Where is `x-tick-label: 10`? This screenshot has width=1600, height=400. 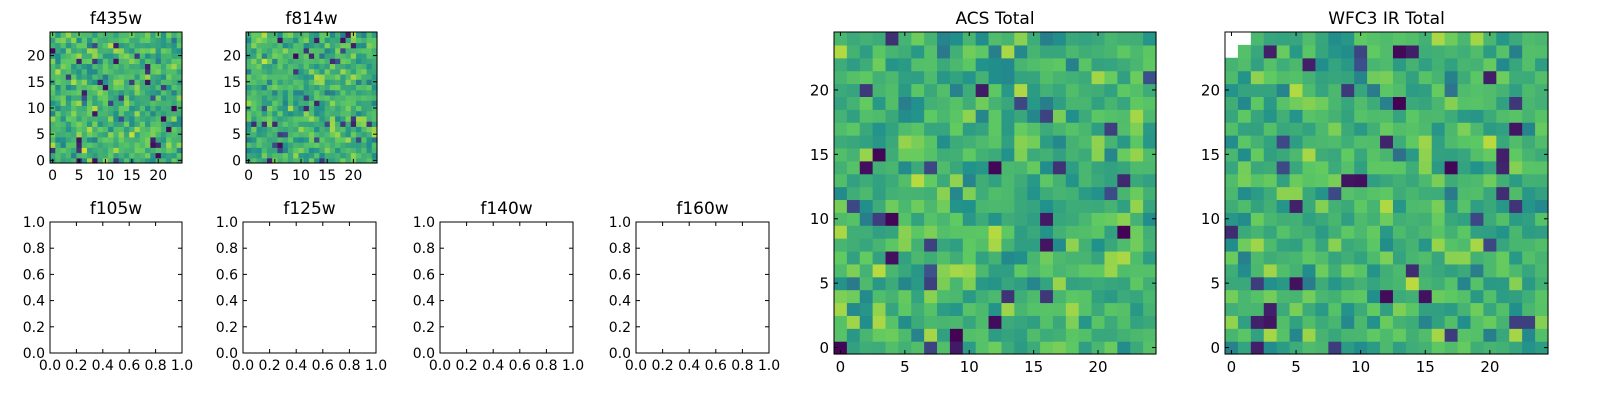
x-tick-label: 10 is located at coordinates (301, 176).